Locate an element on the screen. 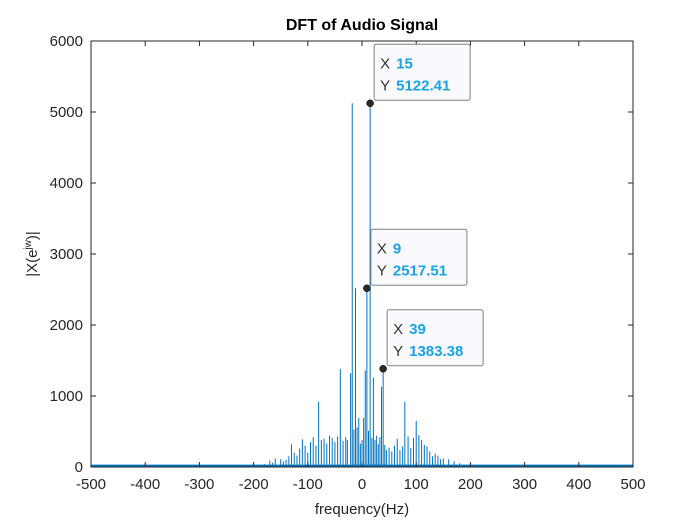  datatip-x-value: 9 is located at coordinates (397, 248).